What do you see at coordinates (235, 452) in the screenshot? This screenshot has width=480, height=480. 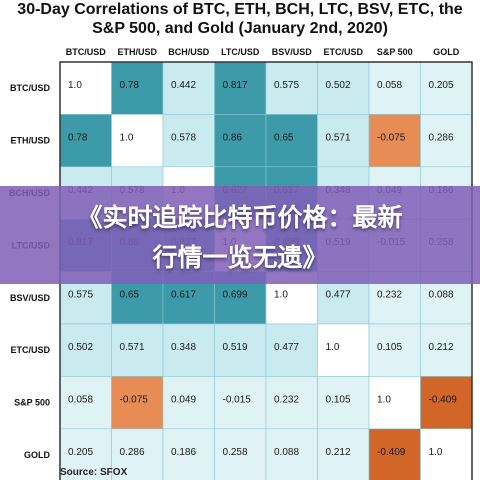 I see `cell-value: 0.258` at bounding box center [235, 452].